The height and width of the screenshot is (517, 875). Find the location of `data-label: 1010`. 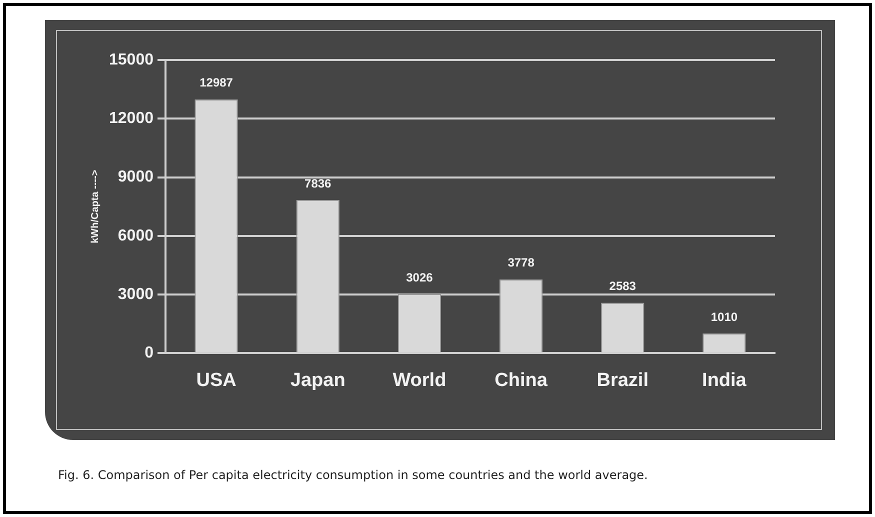

data-label: 1010 is located at coordinates (724, 317).